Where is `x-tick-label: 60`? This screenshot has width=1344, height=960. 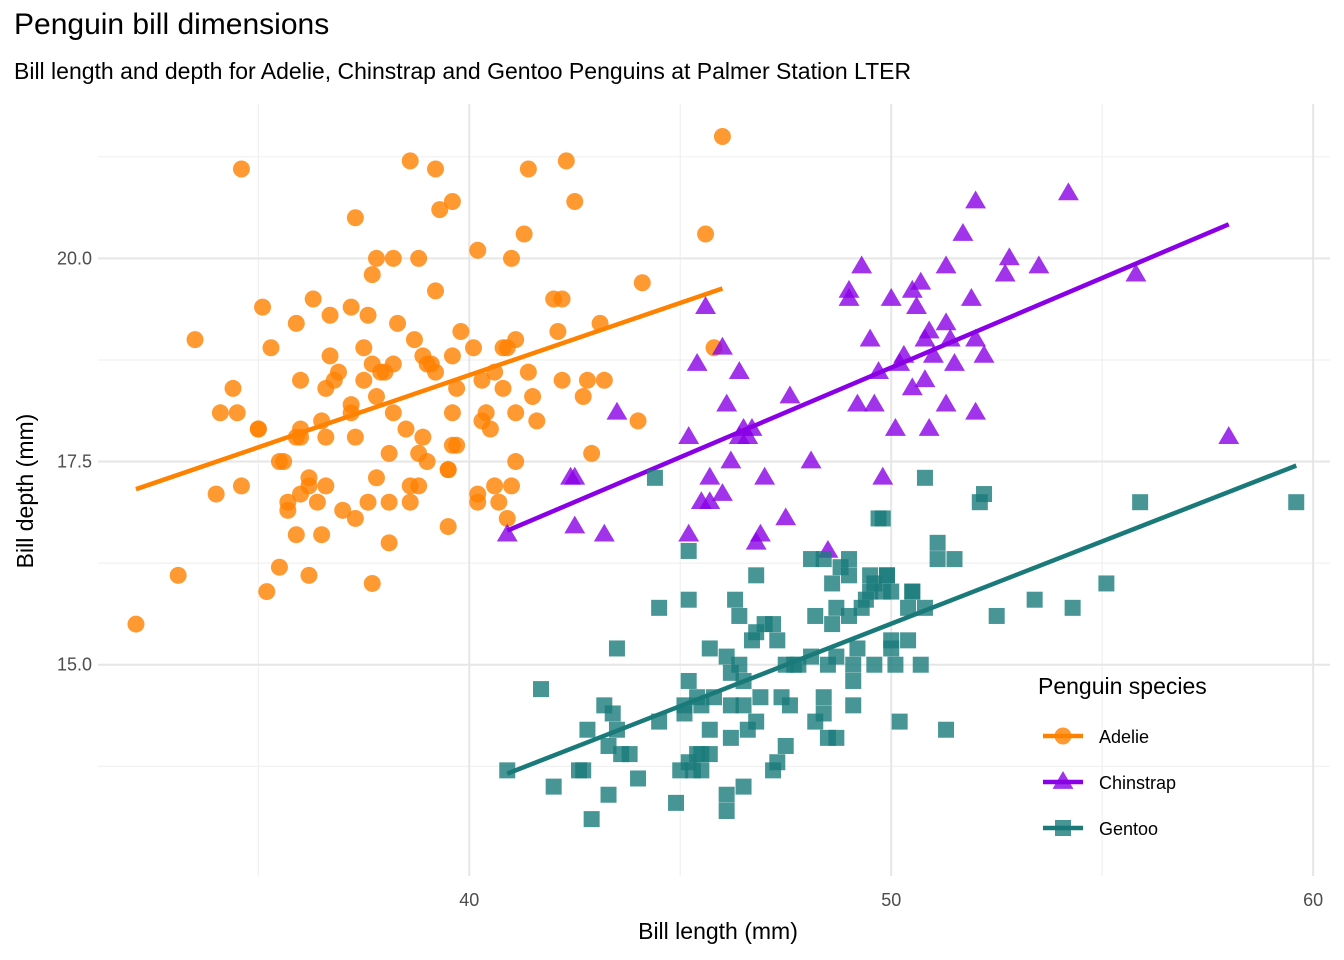 x-tick-label: 60 is located at coordinates (1313, 900).